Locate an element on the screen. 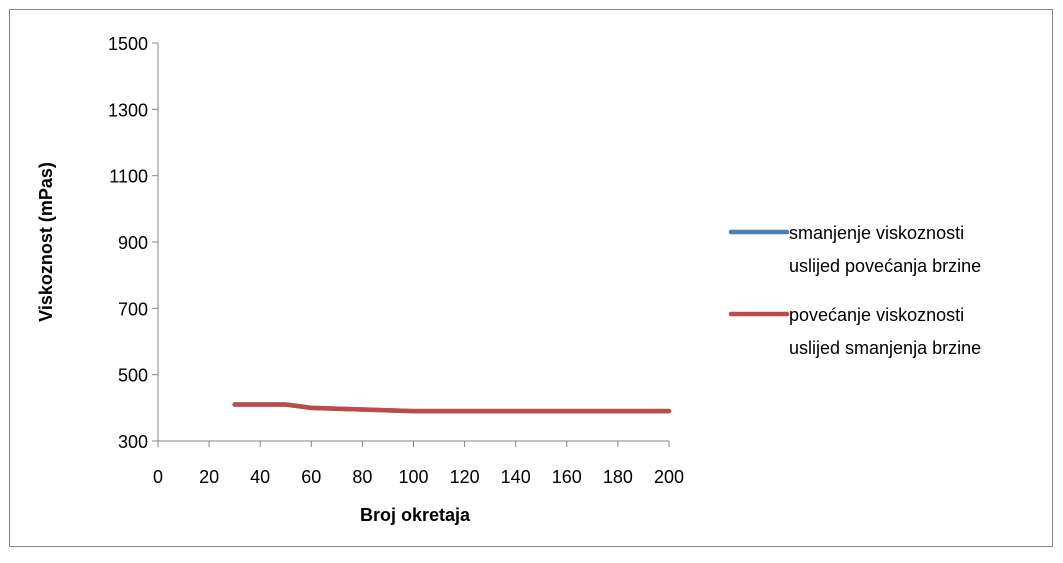 Image resolution: width=1063 pixels, height=563 pixels. x-tick-label: 80 is located at coordinates (362, 477).